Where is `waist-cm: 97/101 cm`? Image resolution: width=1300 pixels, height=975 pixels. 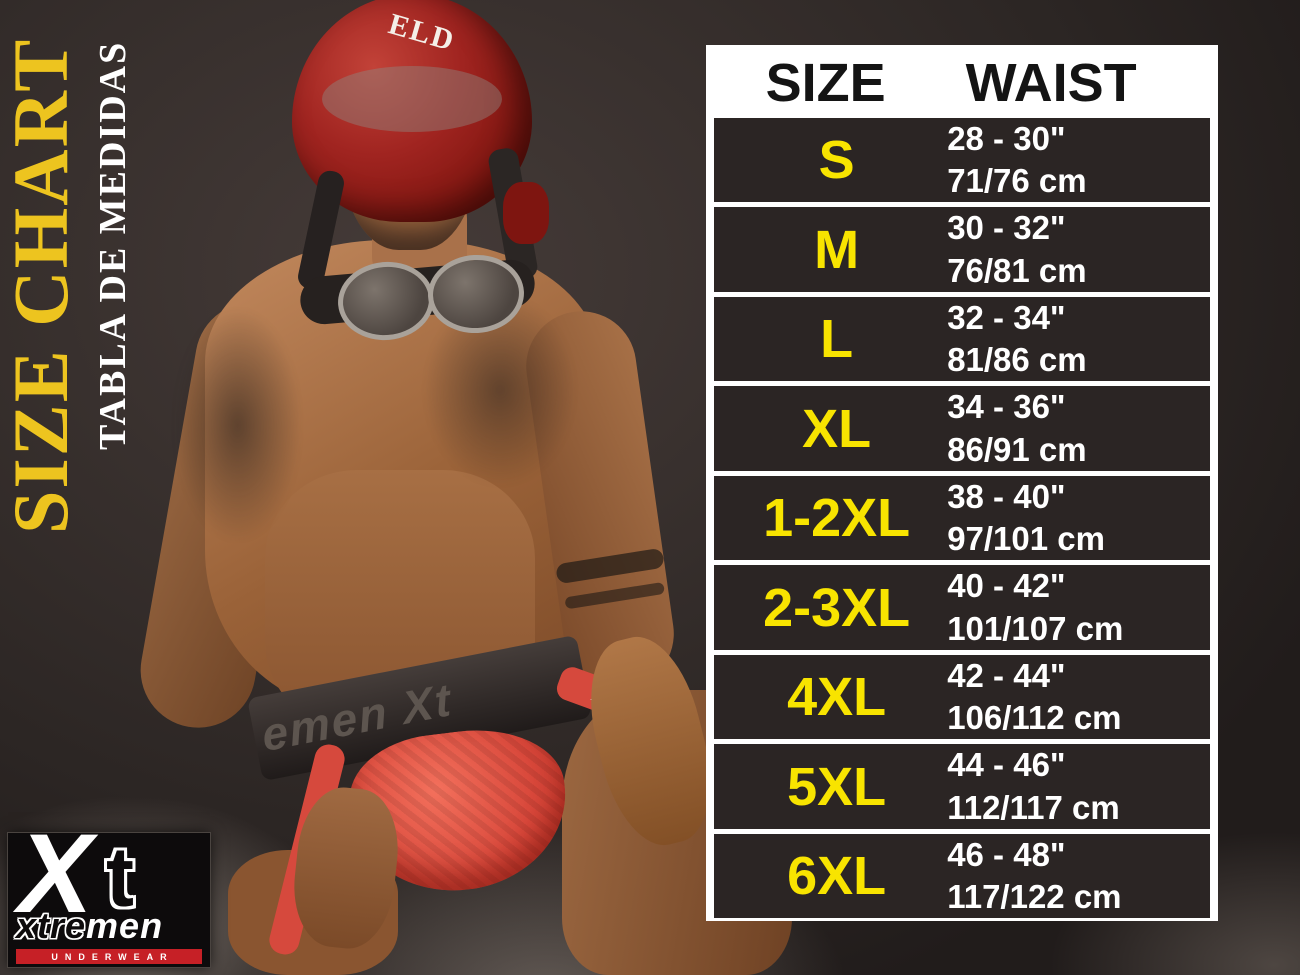 waist-cm: 97/101 cm is located at coordinates (1026, 539).